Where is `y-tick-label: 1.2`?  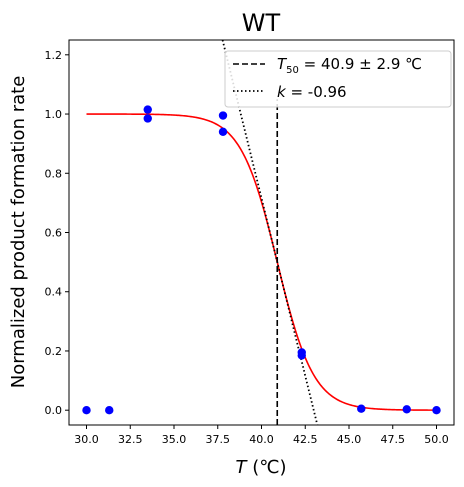 y-tick-label: 1.2 is located at coordinates (54, 55).